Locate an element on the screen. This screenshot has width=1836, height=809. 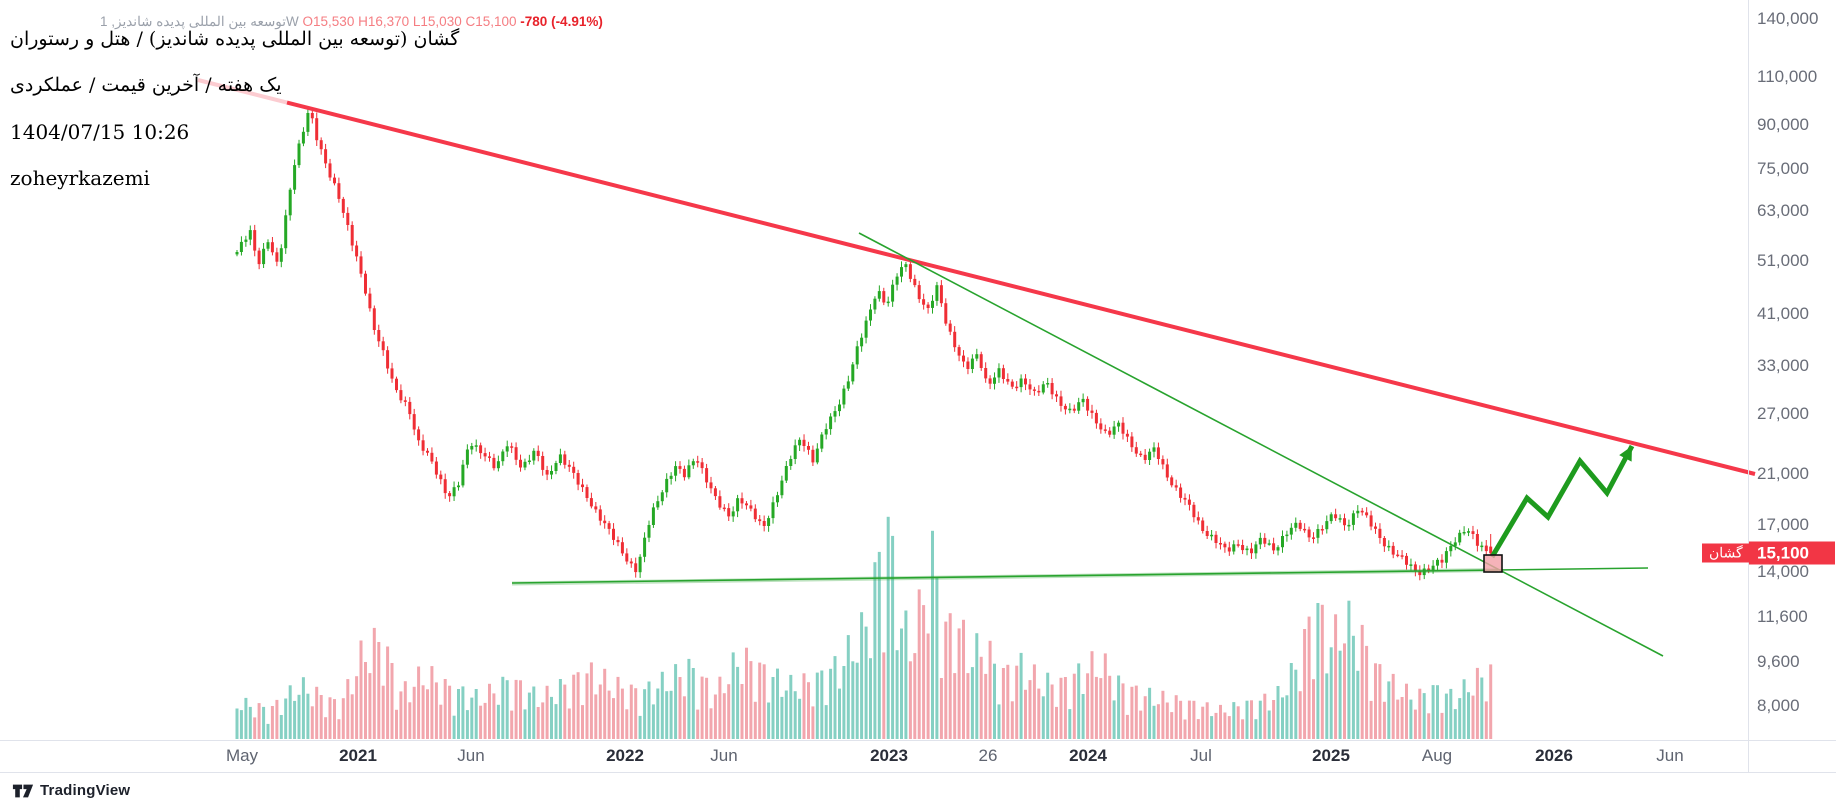
tradingview-logo: TradingView is located at coordinates (71, 790).